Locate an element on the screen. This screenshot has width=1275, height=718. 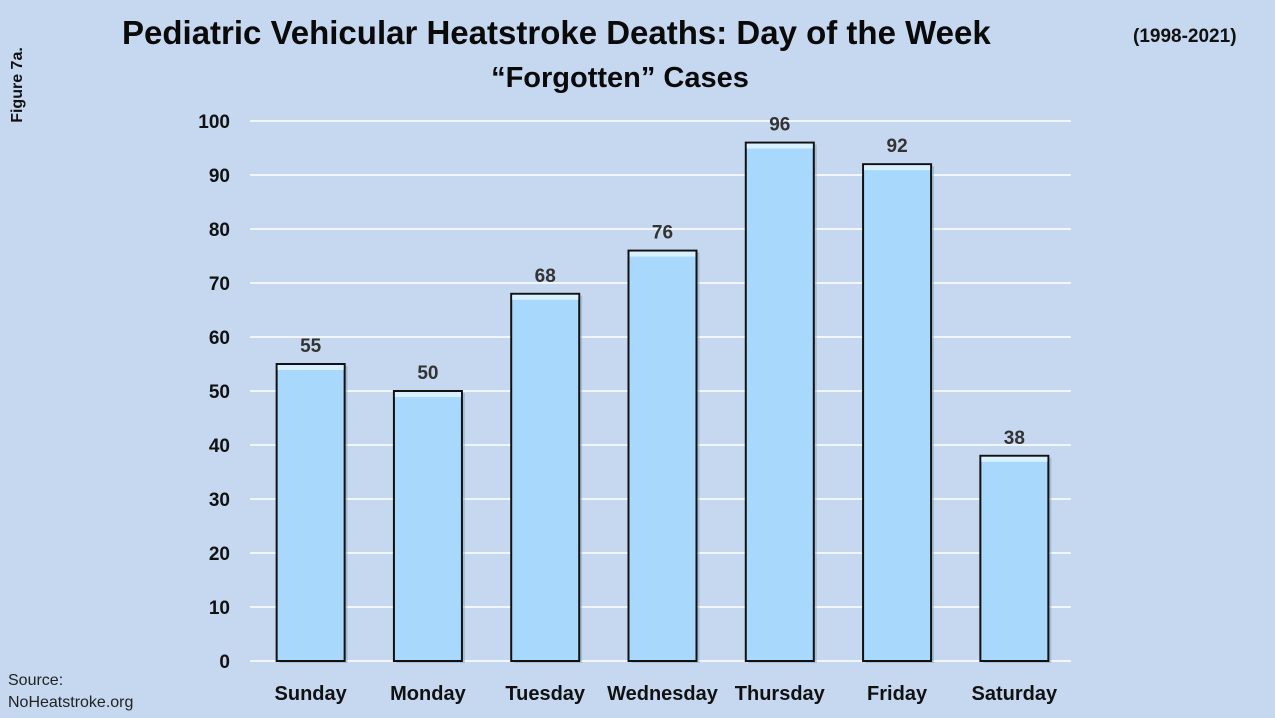
x-category-label: Friday is located at coordinates (897, 694).